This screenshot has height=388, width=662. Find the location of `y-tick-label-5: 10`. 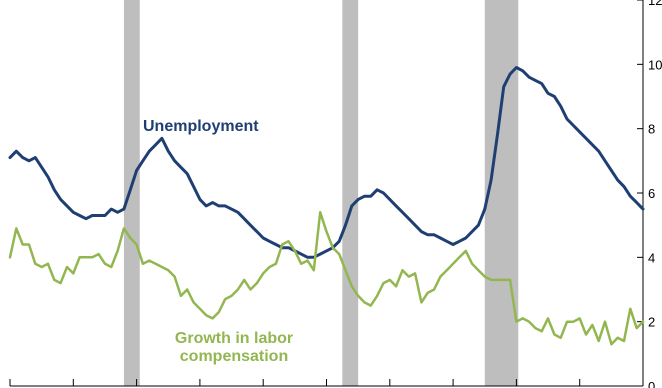

y-tick-label-5: 10 is located at coordinates (655, 64).